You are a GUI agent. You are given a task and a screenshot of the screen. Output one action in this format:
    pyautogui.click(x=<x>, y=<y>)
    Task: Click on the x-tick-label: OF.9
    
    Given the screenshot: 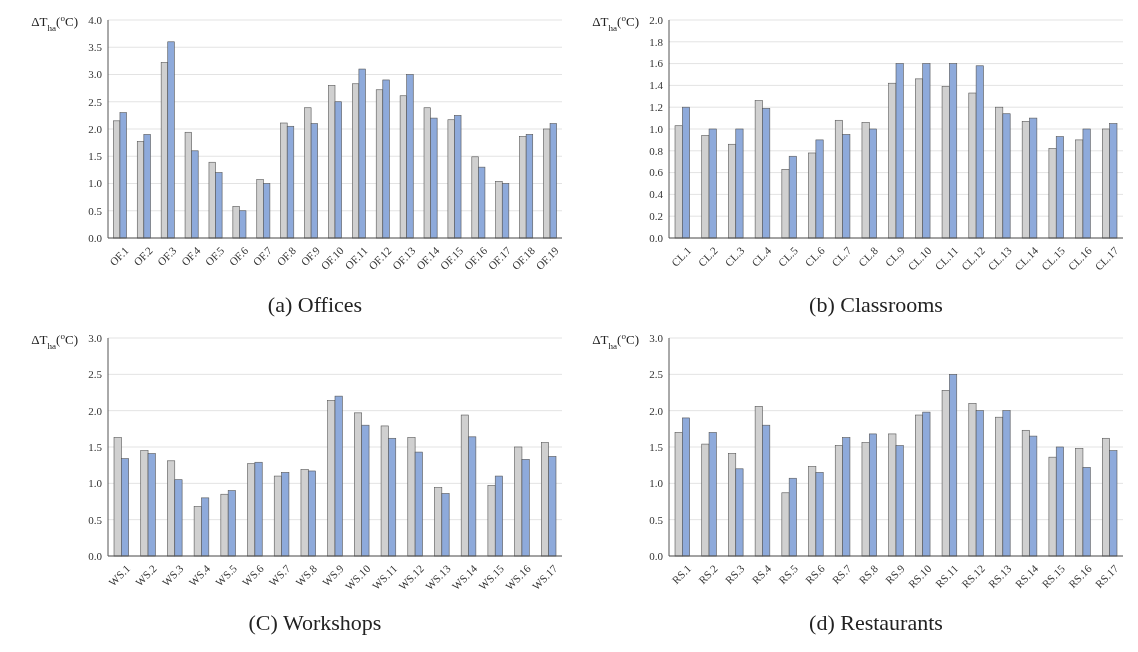 What is the action you would take?
    pyautogui.click(x=310, y=256)
    